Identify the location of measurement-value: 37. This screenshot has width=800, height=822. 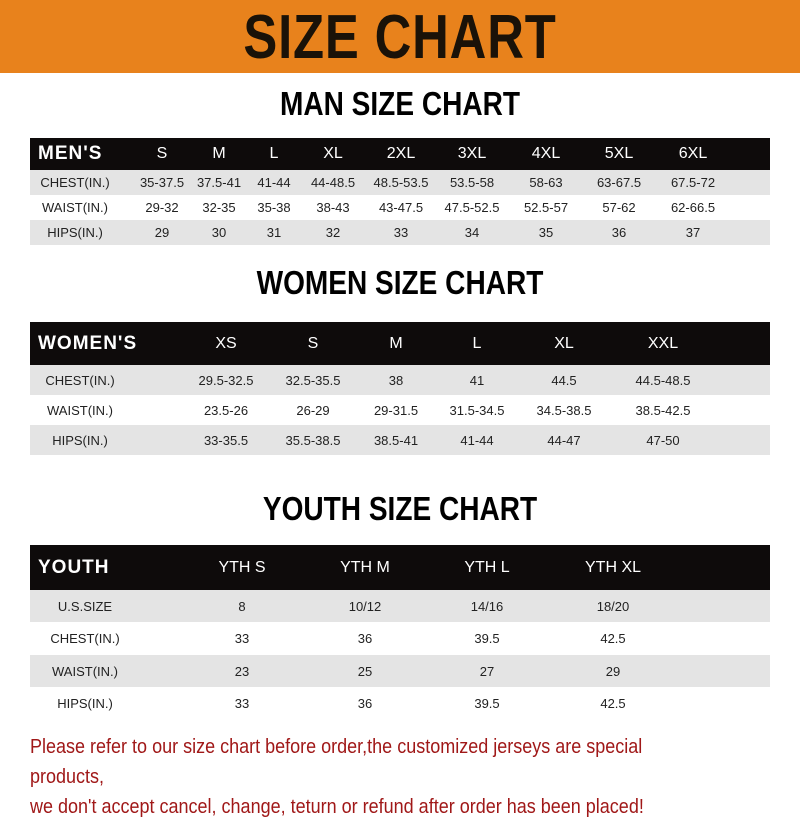
(693, 232).